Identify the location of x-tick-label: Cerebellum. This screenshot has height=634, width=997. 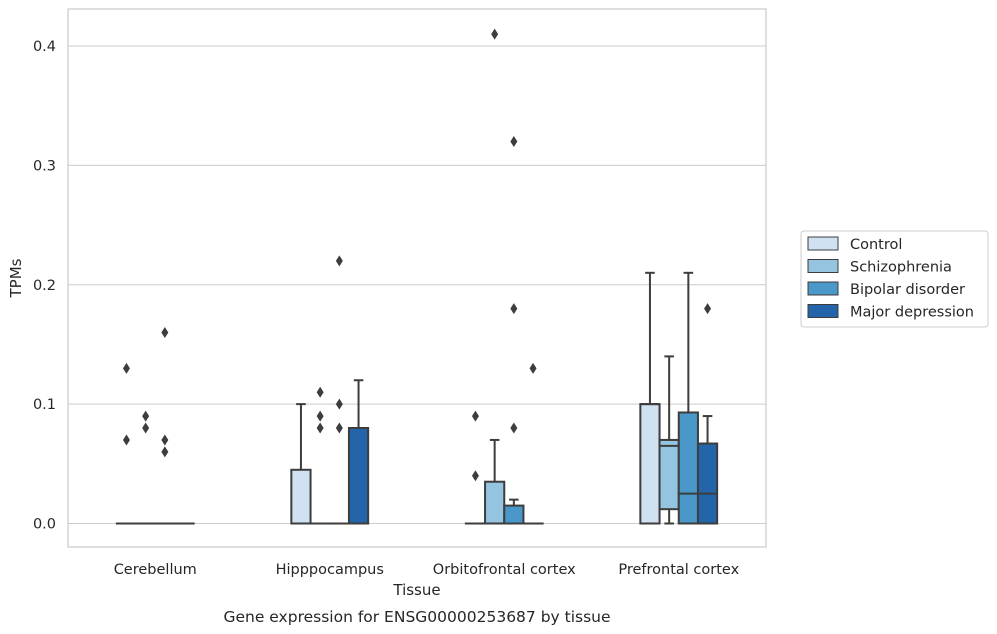
(155, 570).